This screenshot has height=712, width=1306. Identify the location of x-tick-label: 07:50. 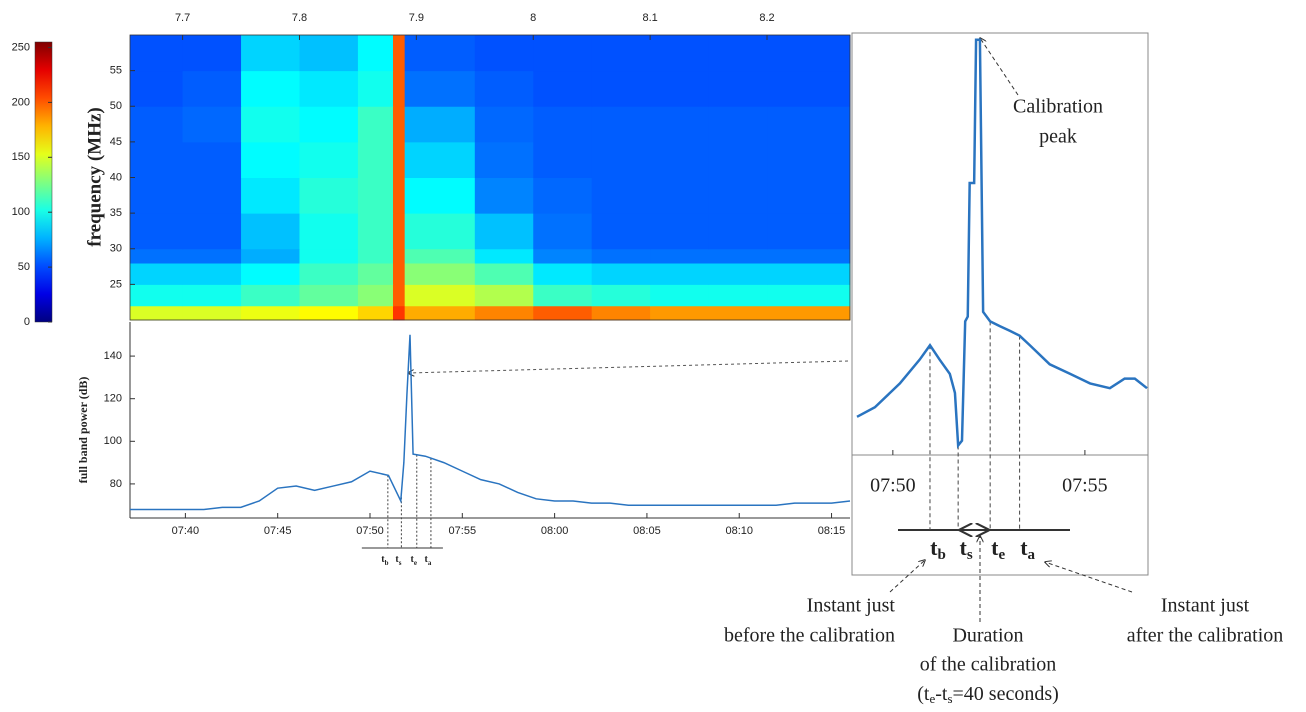
(370, 531).